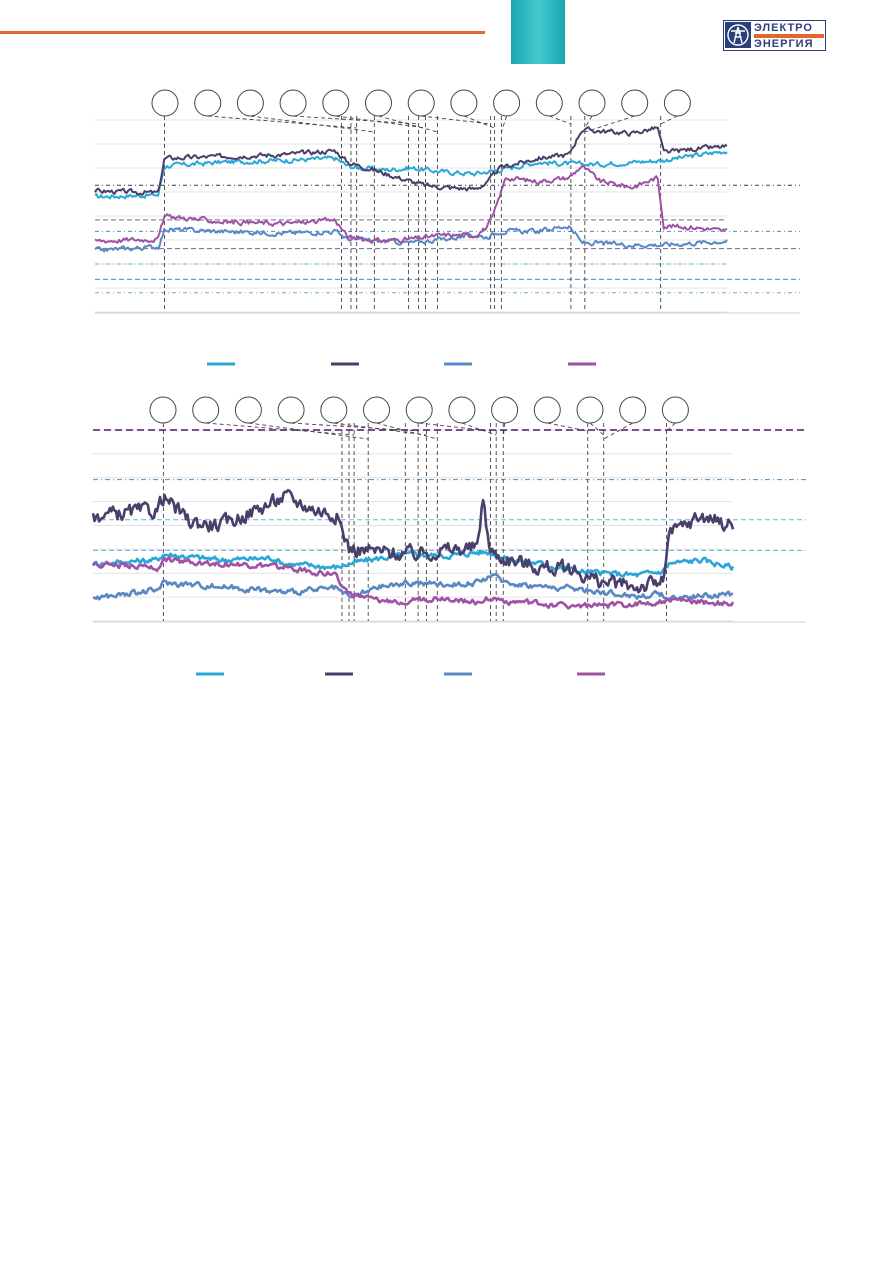  I want to click on header-accent-block, so click(538, 32).